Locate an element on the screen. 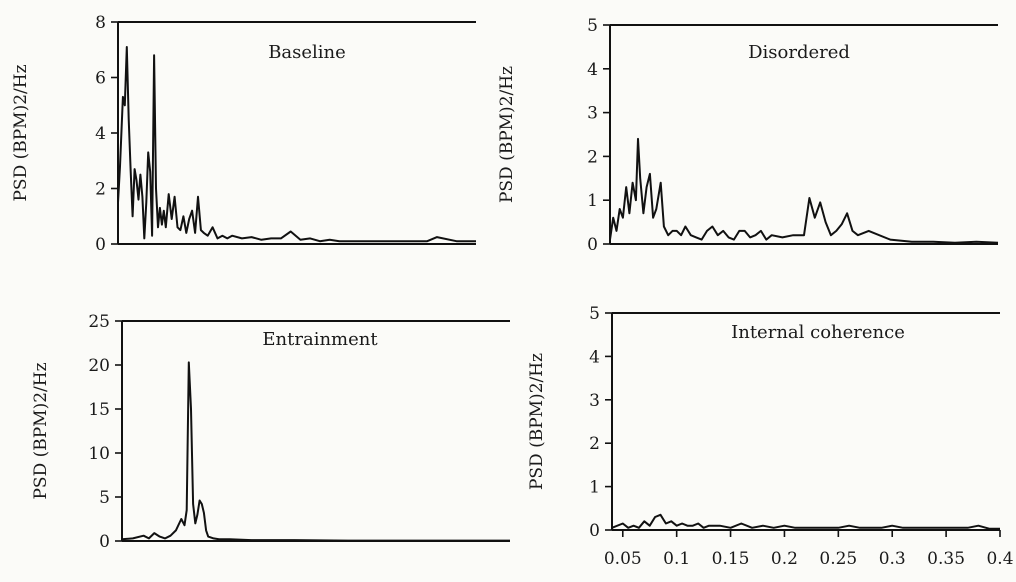 The image size is (1016, 582). x-tick-label: 0.4 is located at coordinates (999, 559).